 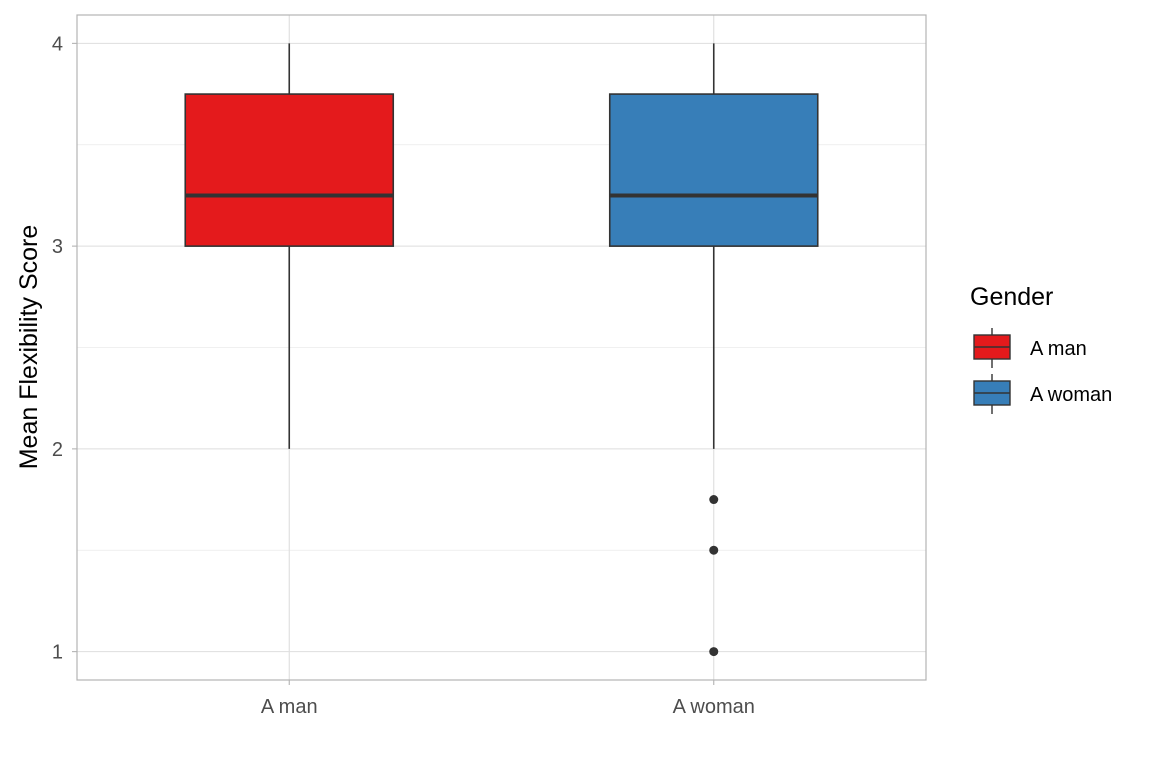 What do you see at coordinates (57, 450) in the screenshot?
I see `y-tick-label: 2` at bounding box center [57, 450].